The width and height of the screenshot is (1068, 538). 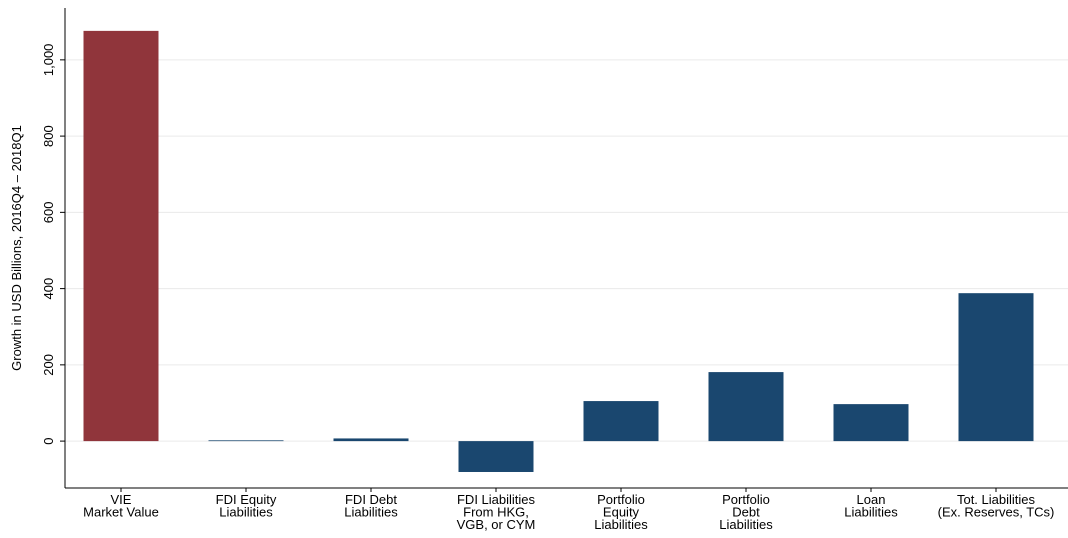 What do you see at coordinates (496, 499) in the screenshot?
I see `x-tick-label-line: FDI Liabilities` at bounding box center [496, 499].